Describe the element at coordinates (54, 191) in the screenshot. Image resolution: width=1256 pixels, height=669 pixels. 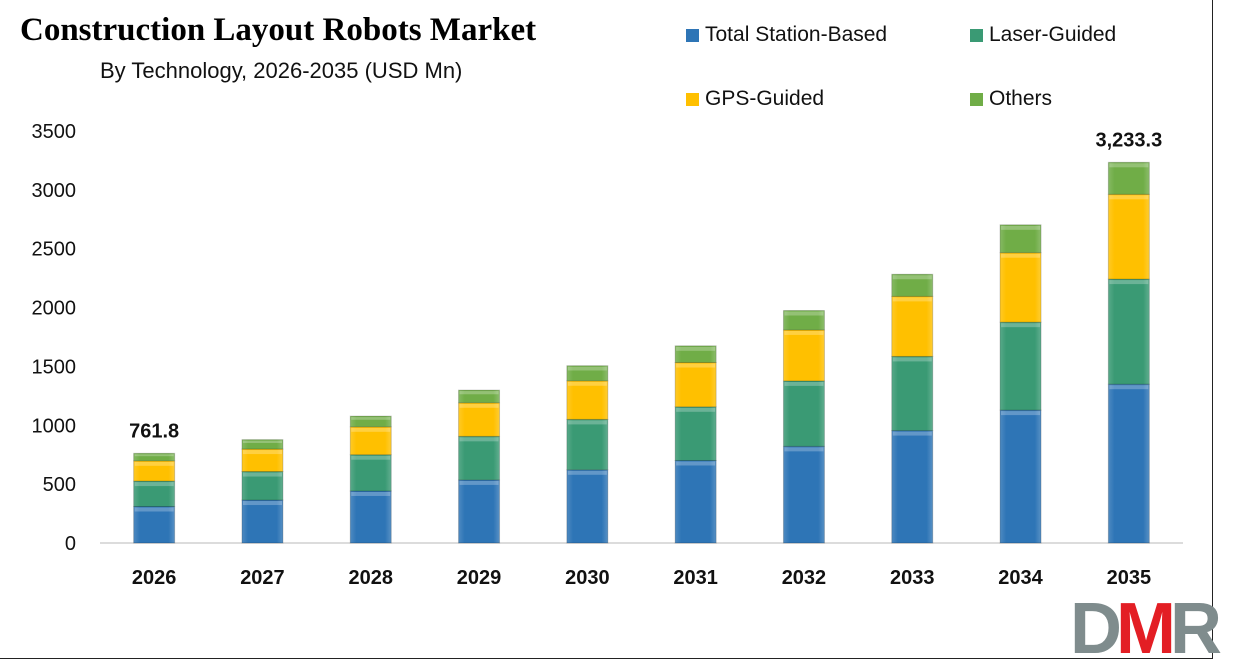
I see `y-tick-label: 3000` at that location.